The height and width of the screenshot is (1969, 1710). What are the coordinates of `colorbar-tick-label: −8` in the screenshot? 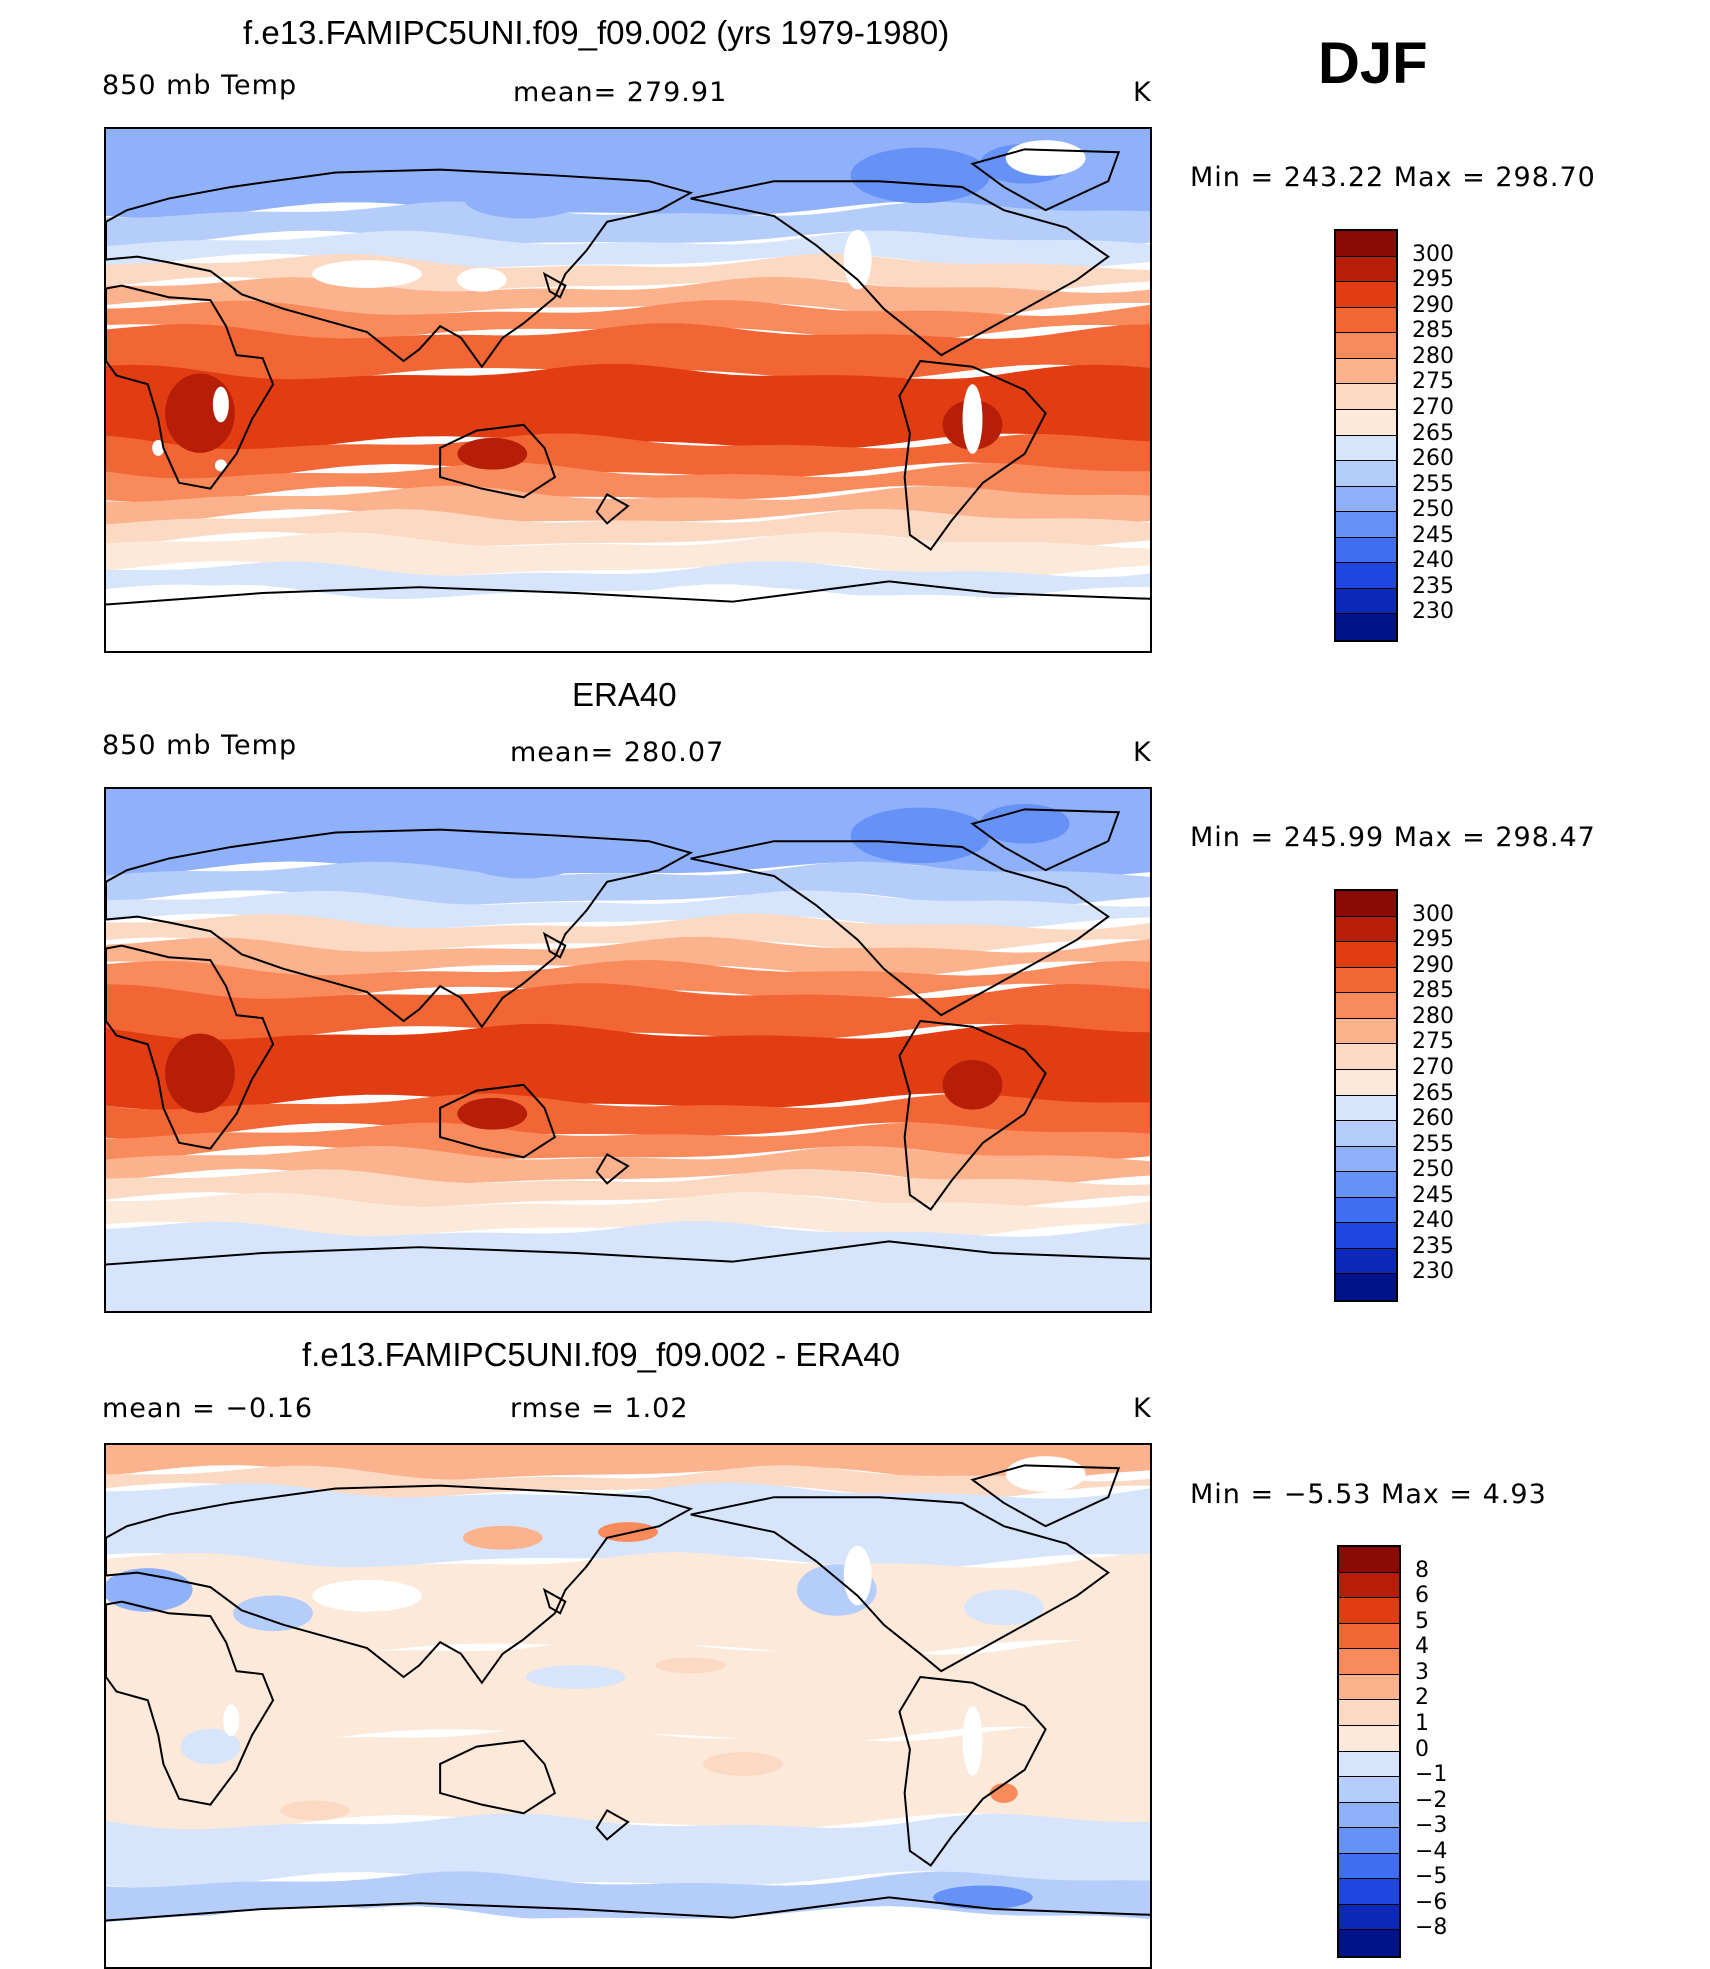 It's located at (1431, 1928).